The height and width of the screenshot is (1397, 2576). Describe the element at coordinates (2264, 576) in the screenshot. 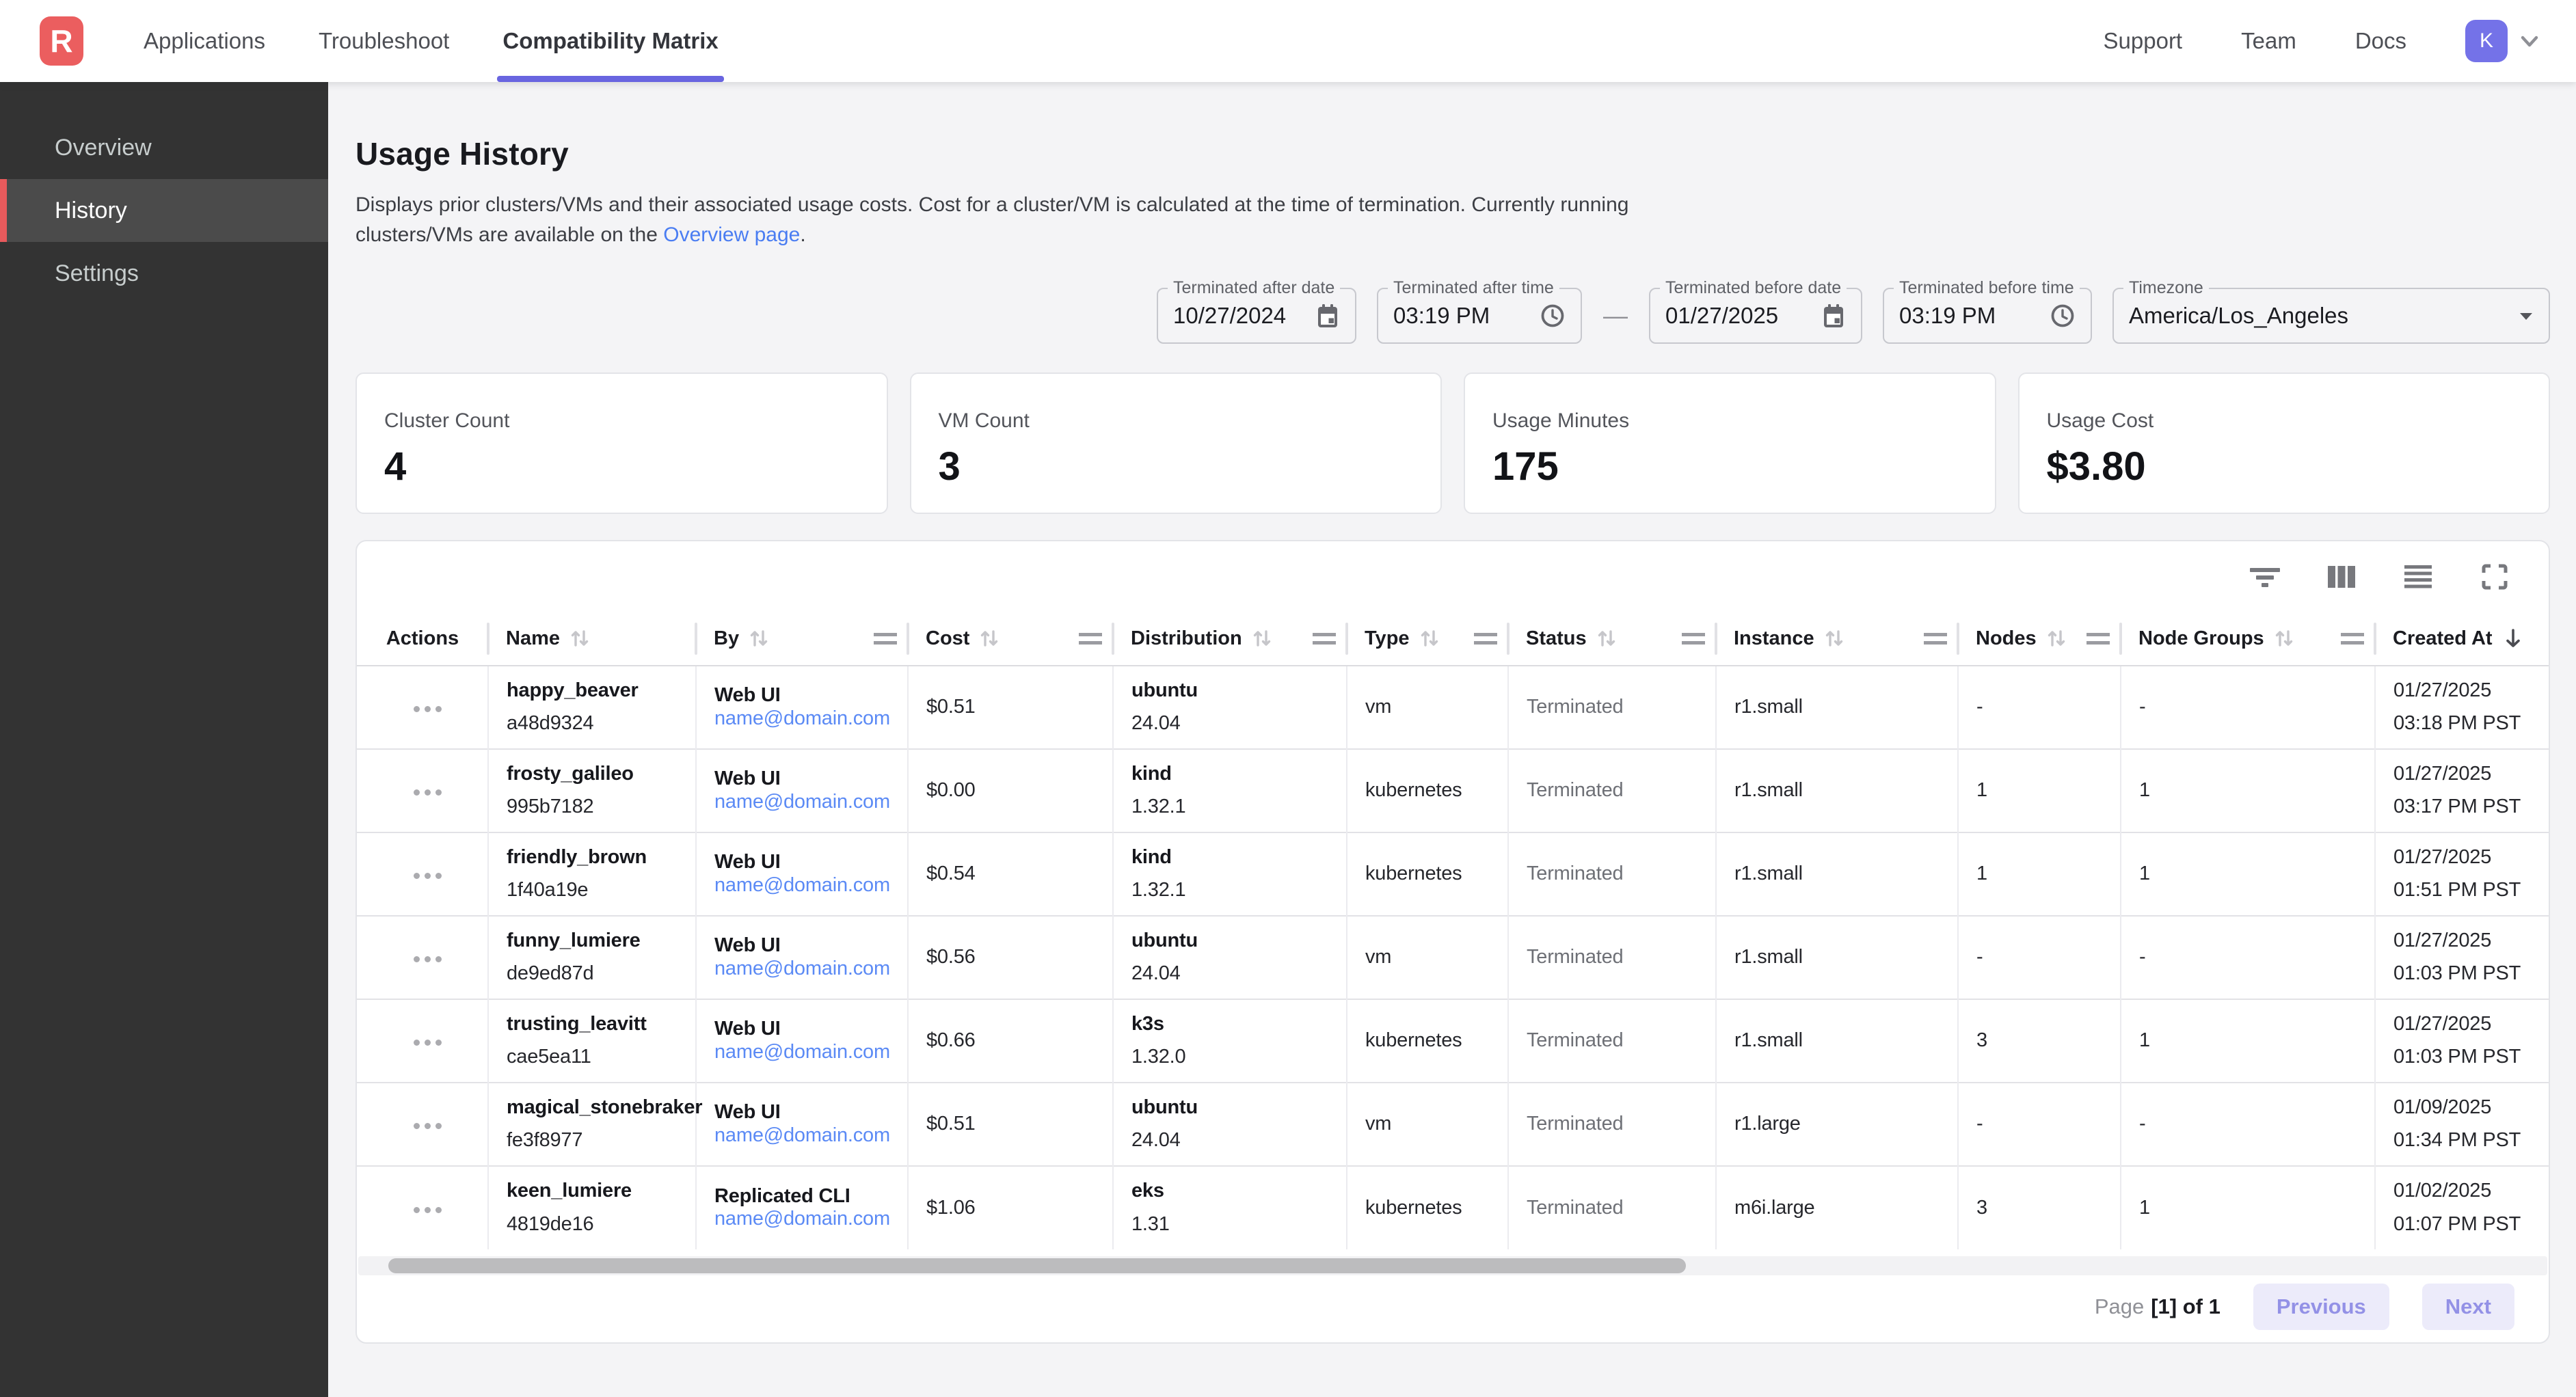

I see `toolbar-filter-button` at that location.